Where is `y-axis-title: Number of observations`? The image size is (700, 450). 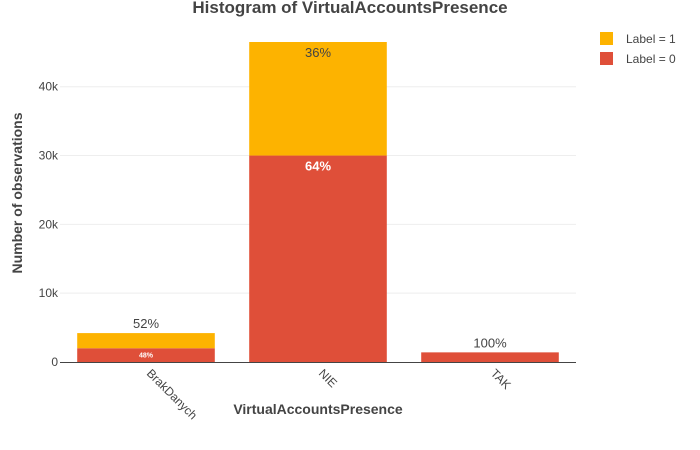 y-axis-title: Number of observations is located at coordinates (17, 192).